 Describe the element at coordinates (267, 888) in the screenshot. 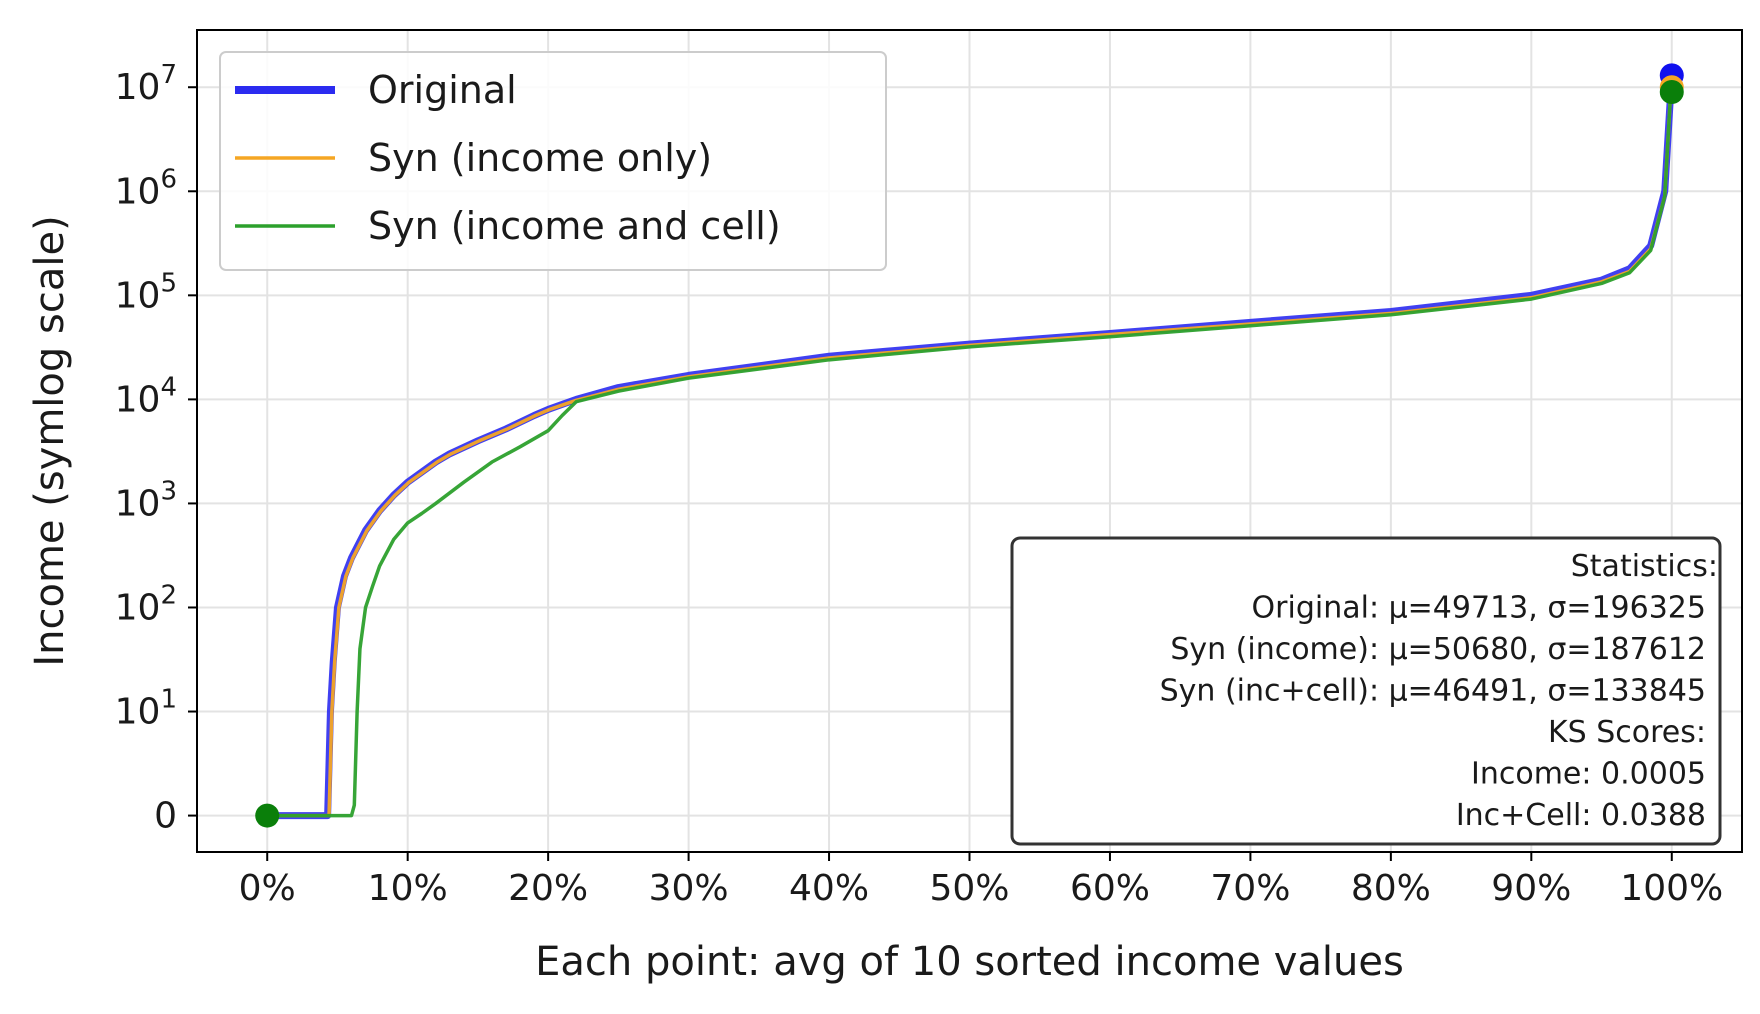

I see `x-tick-label: 0%` at that location.